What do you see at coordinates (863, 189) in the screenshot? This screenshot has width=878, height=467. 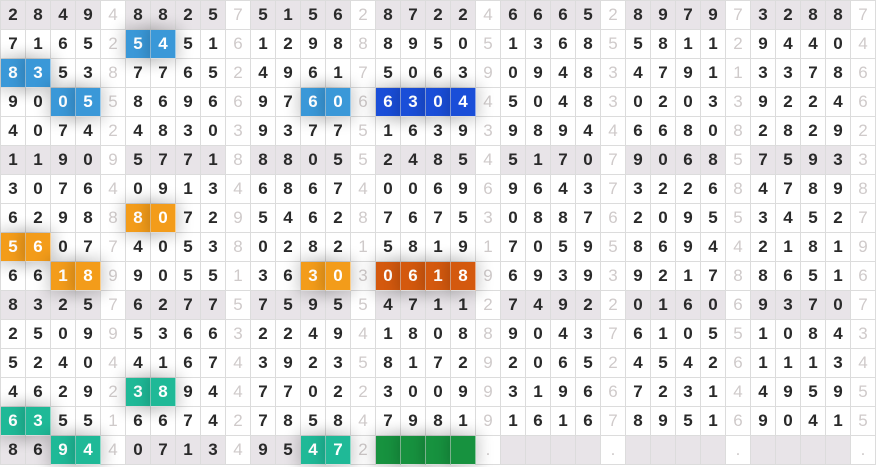 I see `separator-digit: 8` at bounding box center [863, 189].